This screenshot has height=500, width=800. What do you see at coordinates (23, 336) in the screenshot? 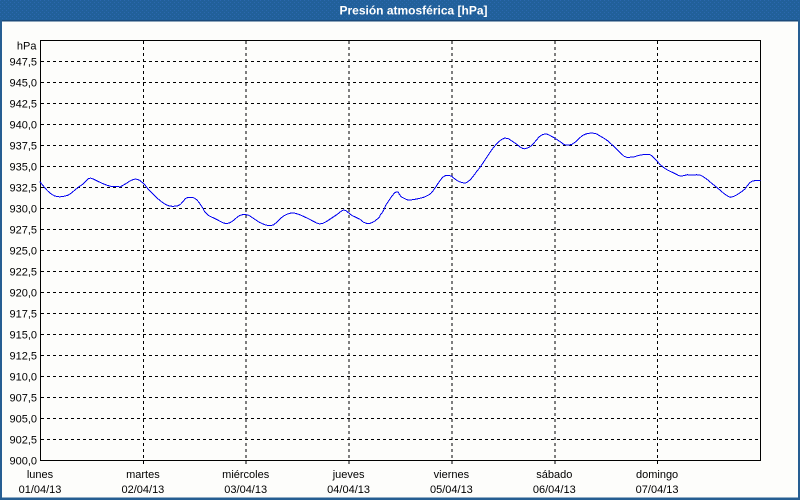
I see `svg-text: 915,0` at bounding box center [23, 336].